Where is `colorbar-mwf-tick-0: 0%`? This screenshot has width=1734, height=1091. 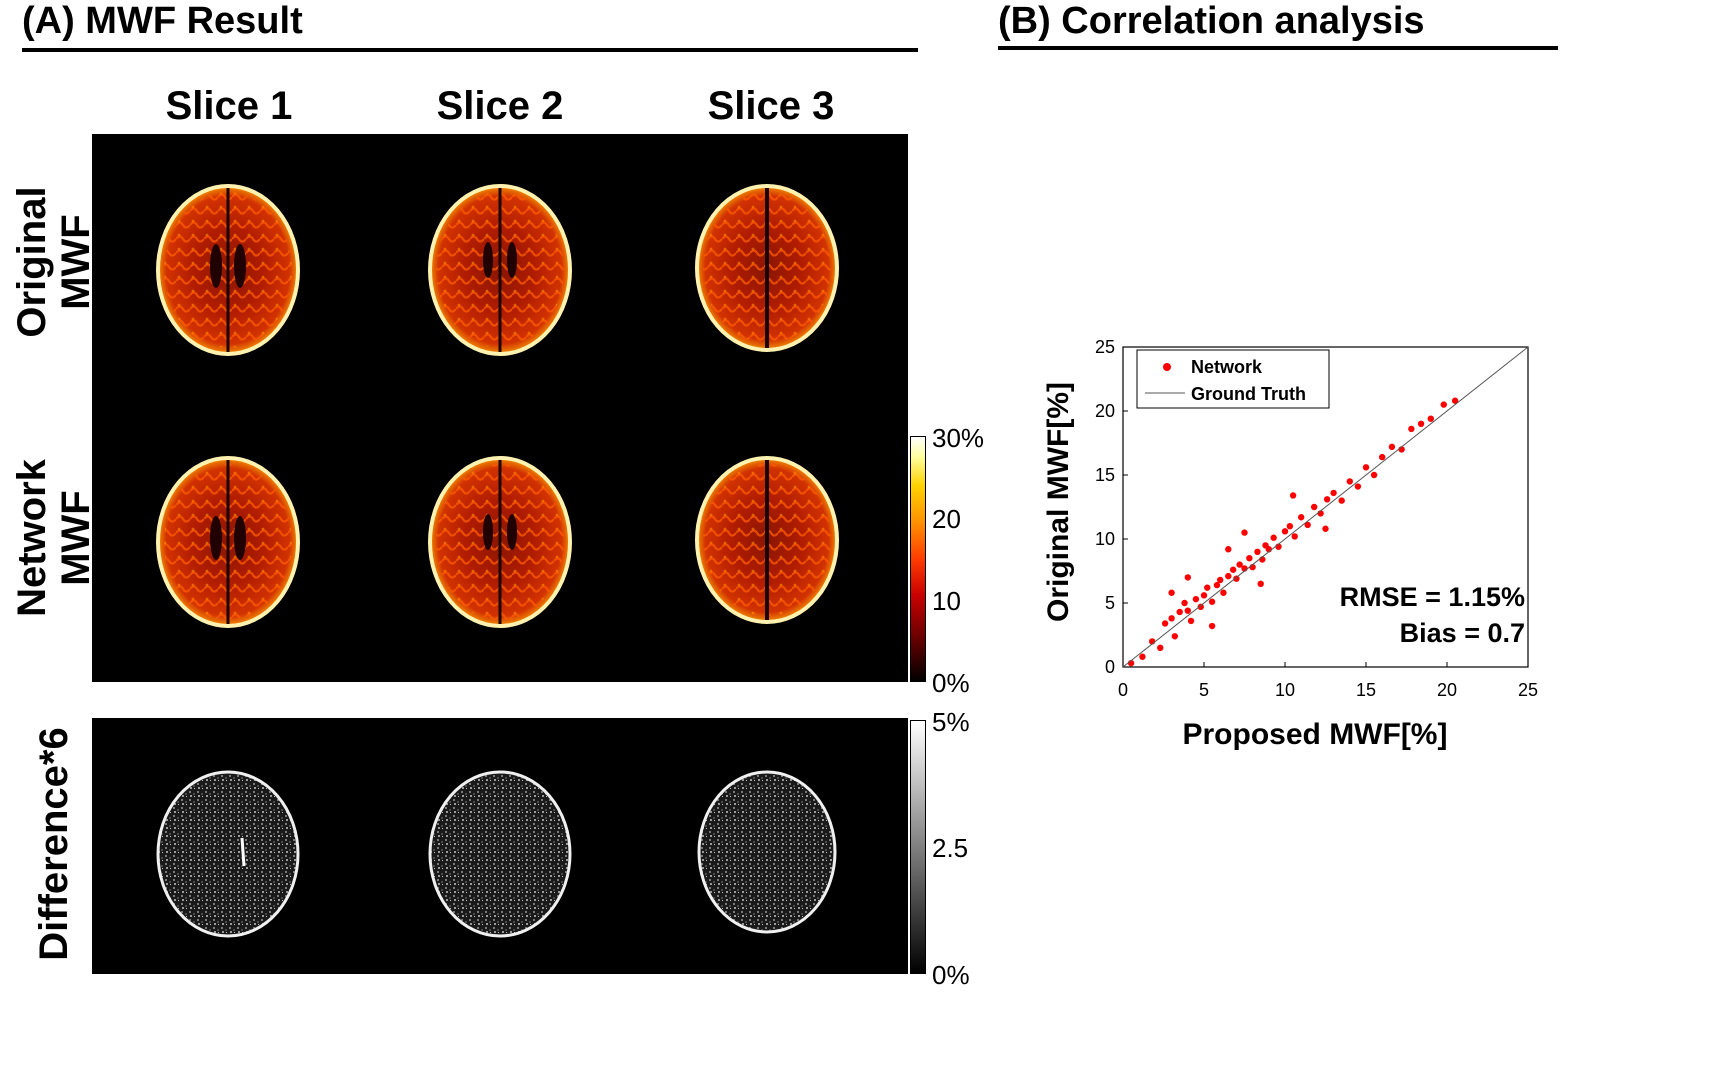
colorbar-mwf-tick-0: 0% is located at coordinates (951, 683).